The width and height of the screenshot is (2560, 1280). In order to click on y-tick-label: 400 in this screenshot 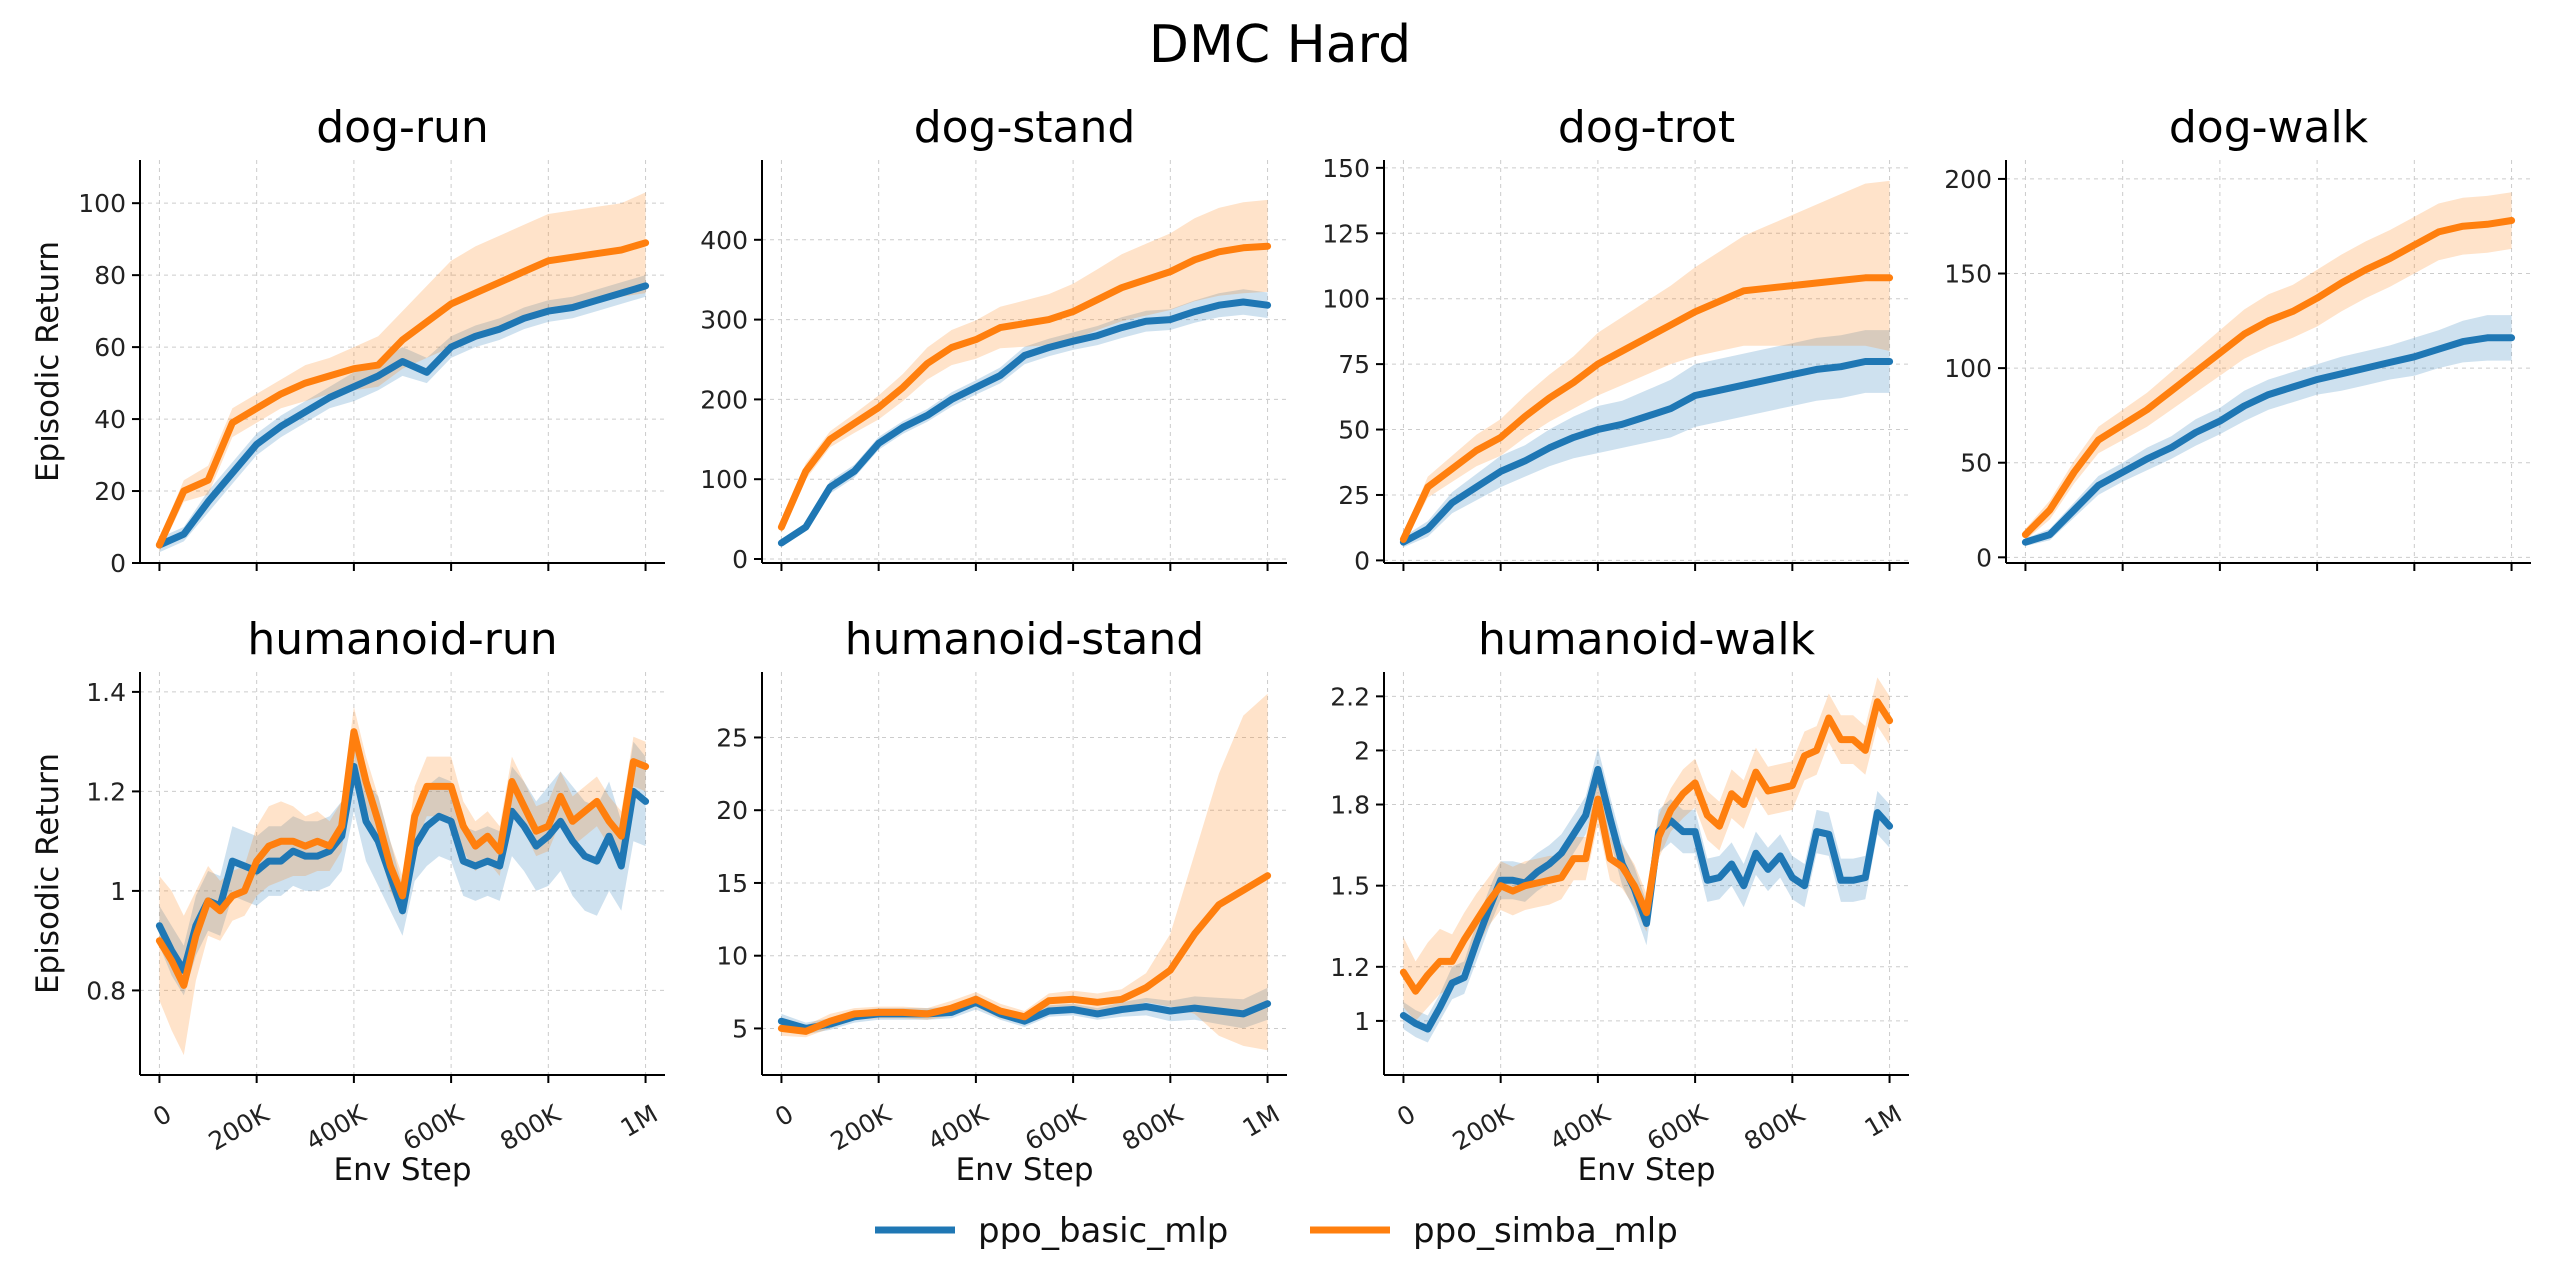, I will do `click(724, 240)`.